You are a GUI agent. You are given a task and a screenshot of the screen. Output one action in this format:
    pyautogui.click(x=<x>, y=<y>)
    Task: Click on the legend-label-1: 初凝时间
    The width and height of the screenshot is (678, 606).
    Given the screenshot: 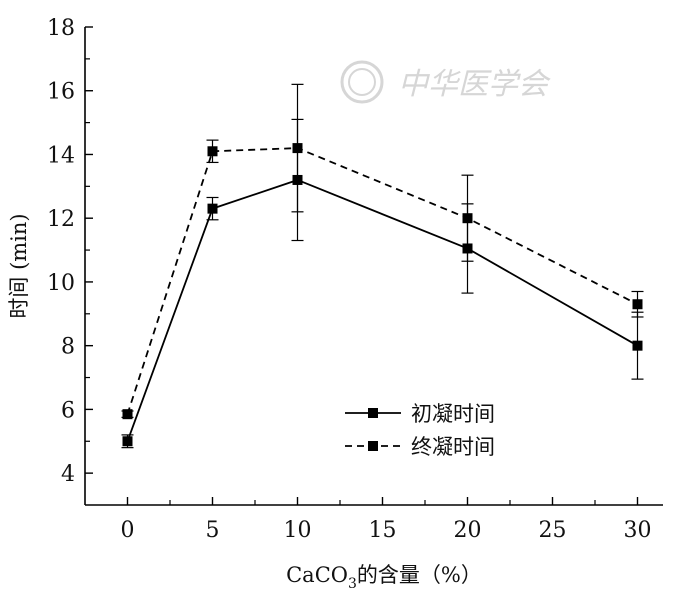 What is the action you would take?
    pyautogui.click(x=453, y=414)
    